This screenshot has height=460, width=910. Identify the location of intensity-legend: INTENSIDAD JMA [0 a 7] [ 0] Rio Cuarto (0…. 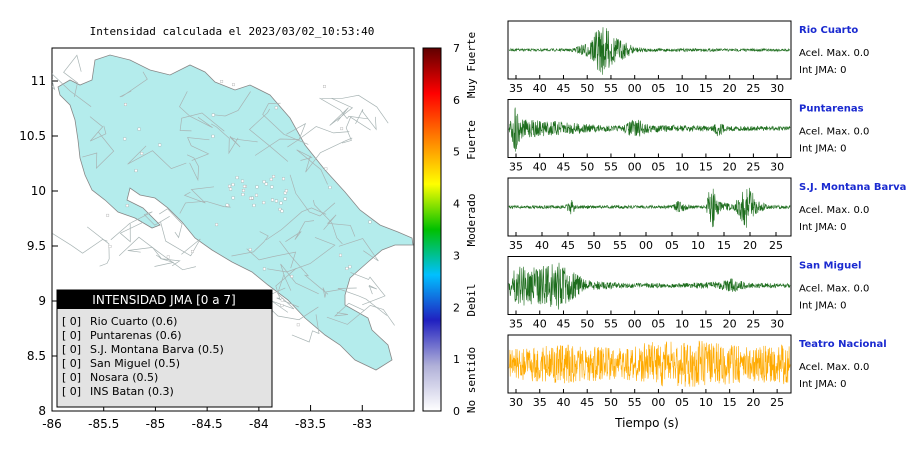
(164, 348).